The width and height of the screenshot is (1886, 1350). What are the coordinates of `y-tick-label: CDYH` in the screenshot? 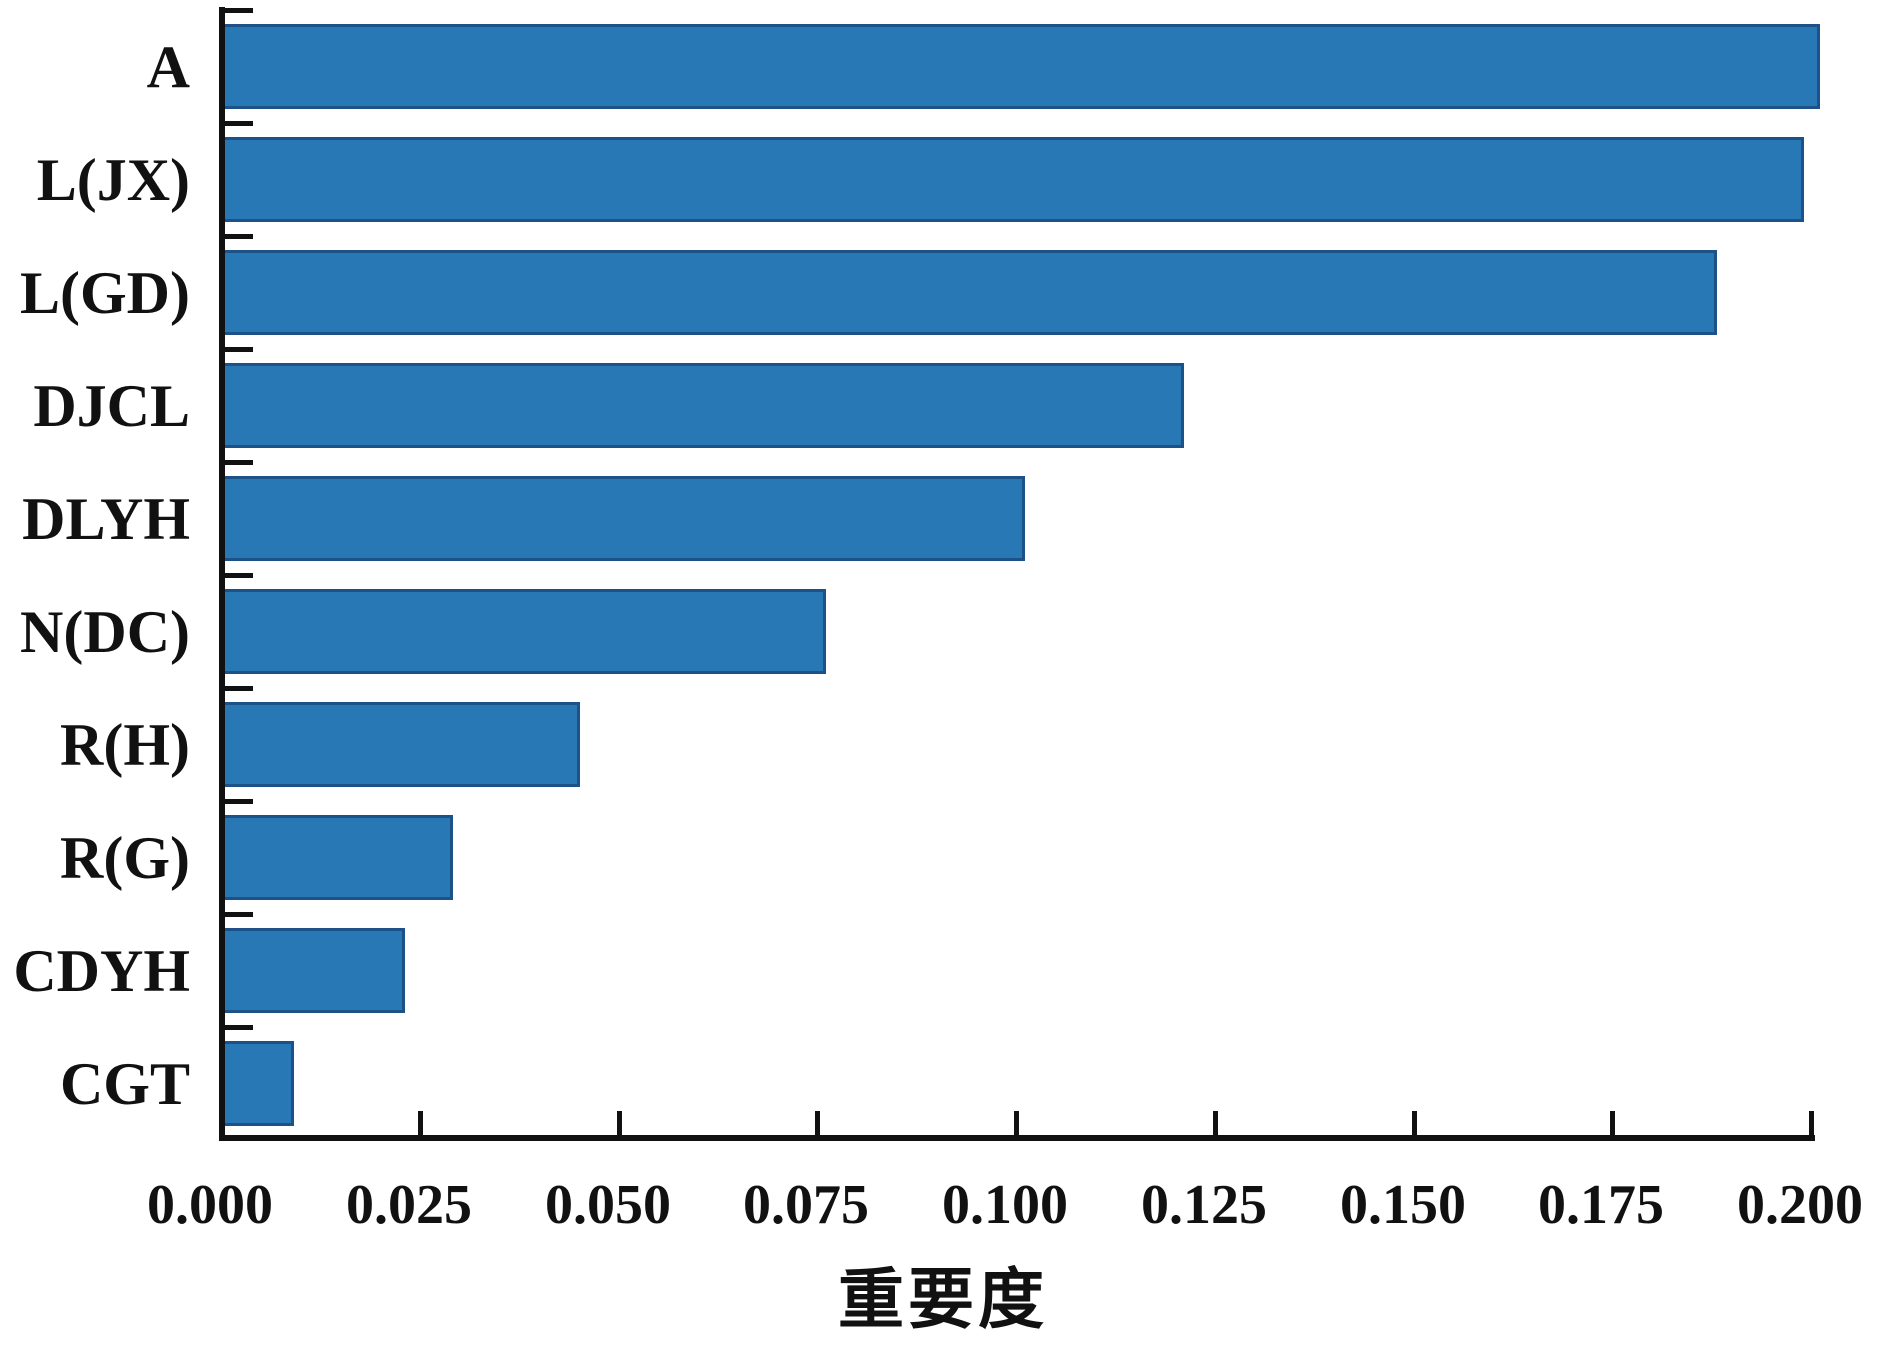 It's located at (101, 970).